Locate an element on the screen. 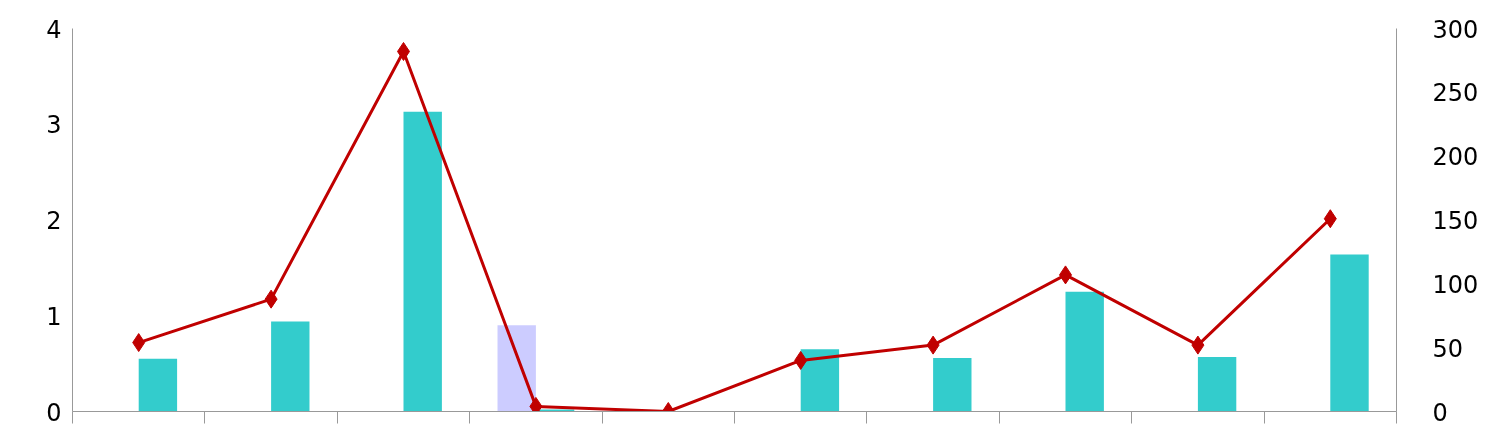  y2-tick-label: 100 is located at coordinates (1455, 284).